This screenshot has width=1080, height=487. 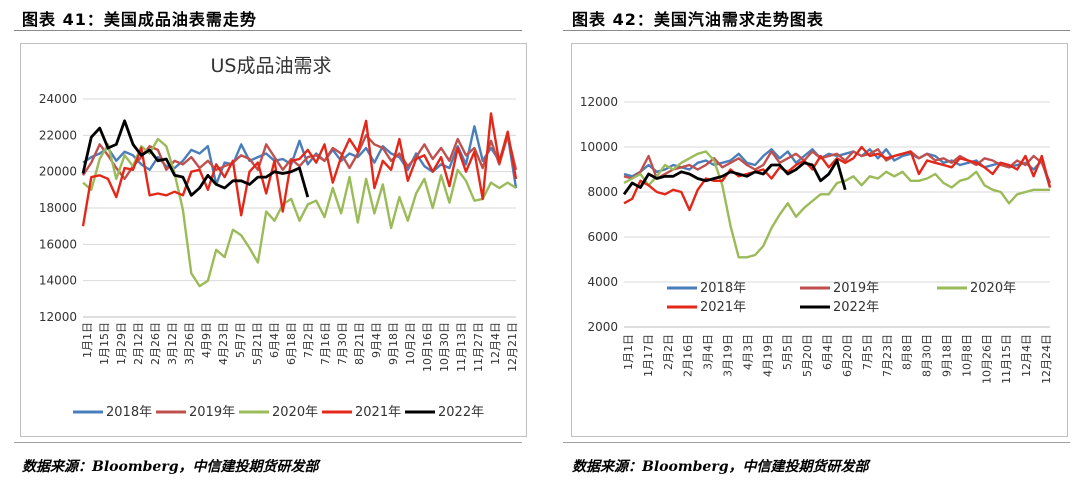 I want to click on y-tick-label: 6000, so click(x=602, y=237).